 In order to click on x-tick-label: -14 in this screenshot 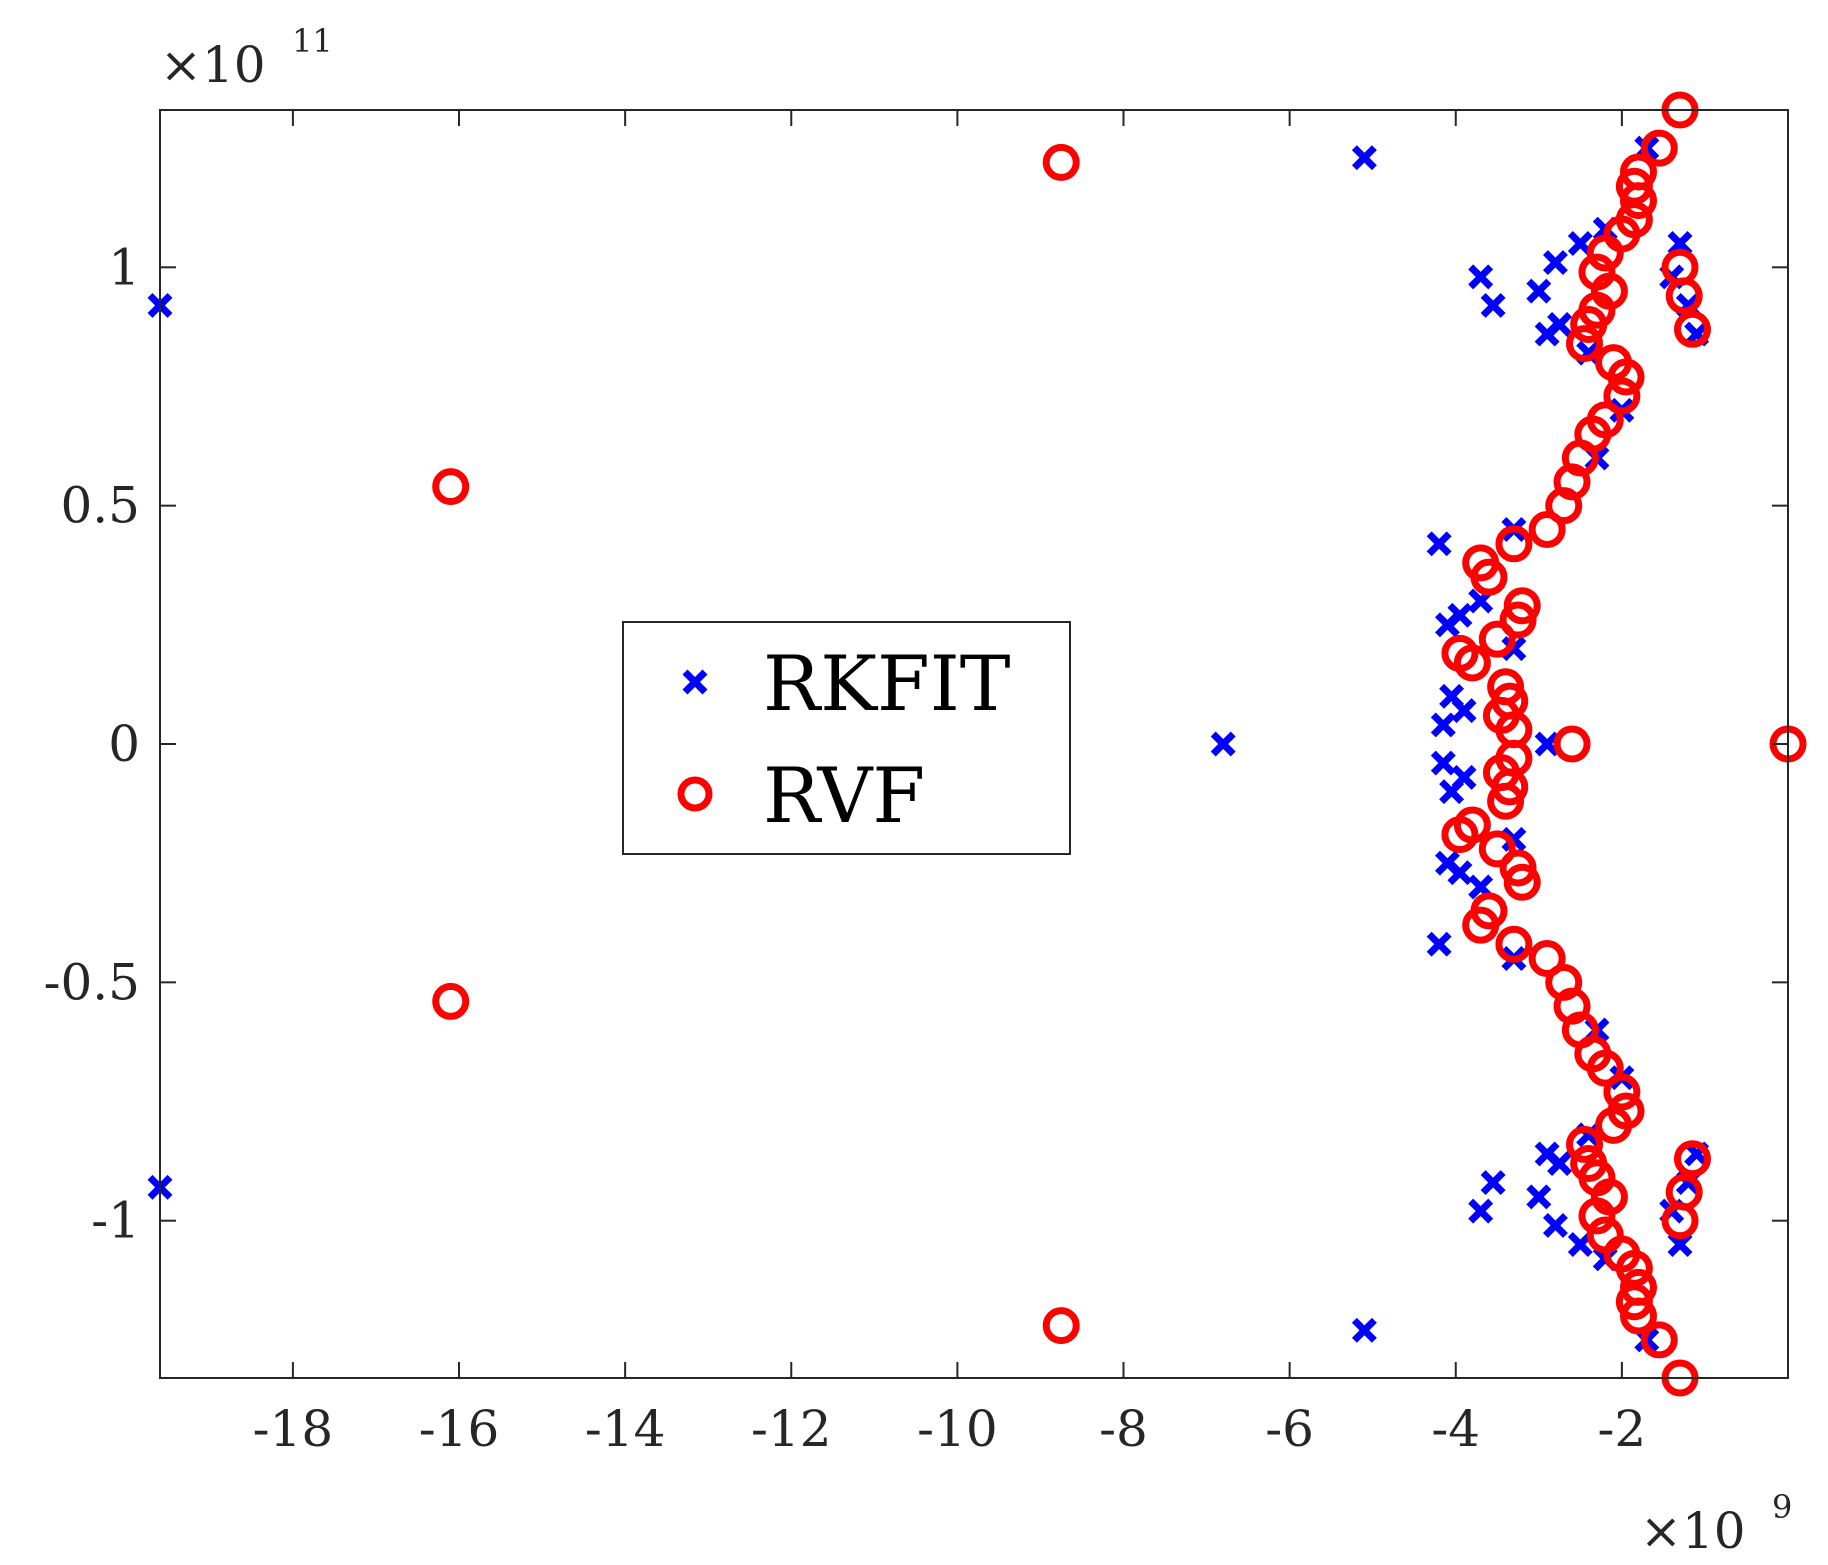, I will do `click(625, 1429)`.